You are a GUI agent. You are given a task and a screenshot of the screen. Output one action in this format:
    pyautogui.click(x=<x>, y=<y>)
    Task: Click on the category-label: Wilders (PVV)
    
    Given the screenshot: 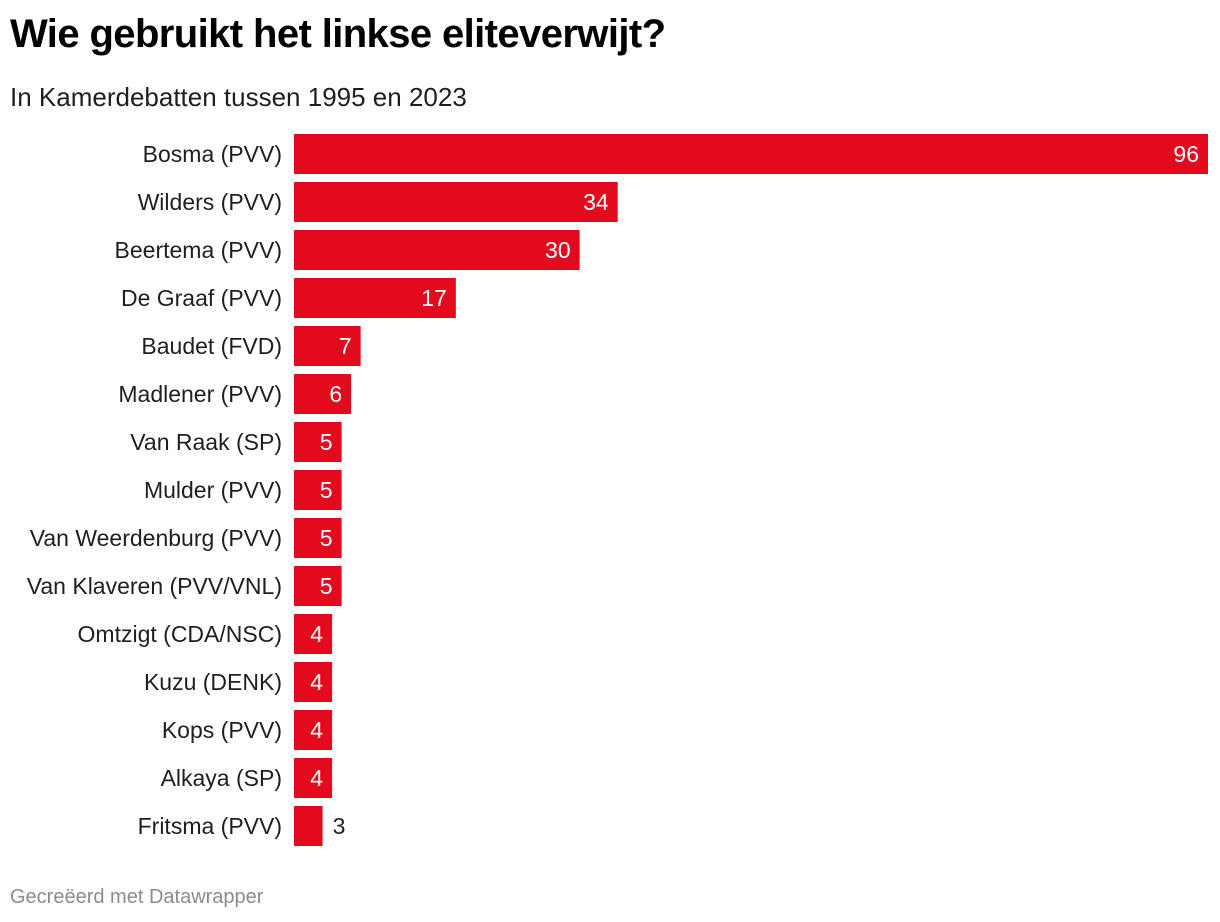 What is the action you would take?
    pyautogui.click(x=210, y=202)
    